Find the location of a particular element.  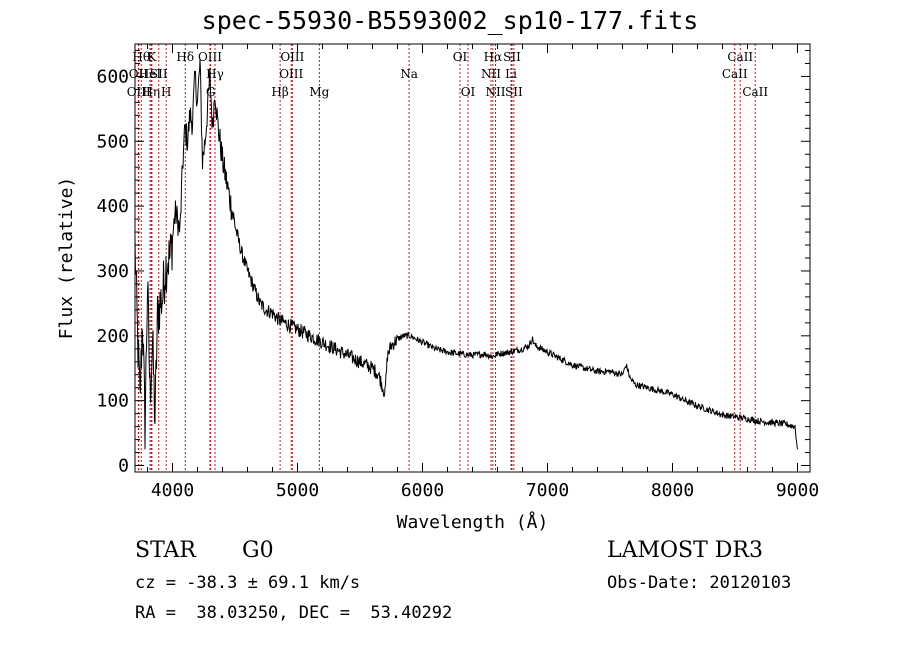

line-label: Hη is located at coordinates (151, 92).